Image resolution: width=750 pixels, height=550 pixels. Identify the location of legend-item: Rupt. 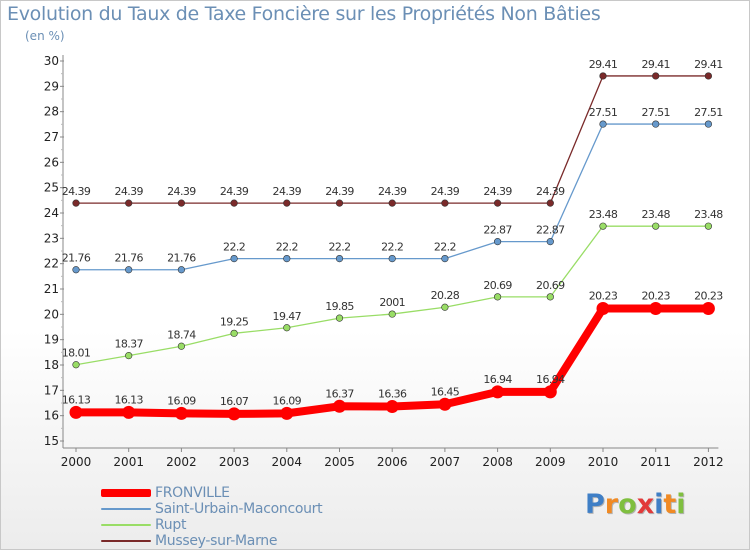
(251, 525).